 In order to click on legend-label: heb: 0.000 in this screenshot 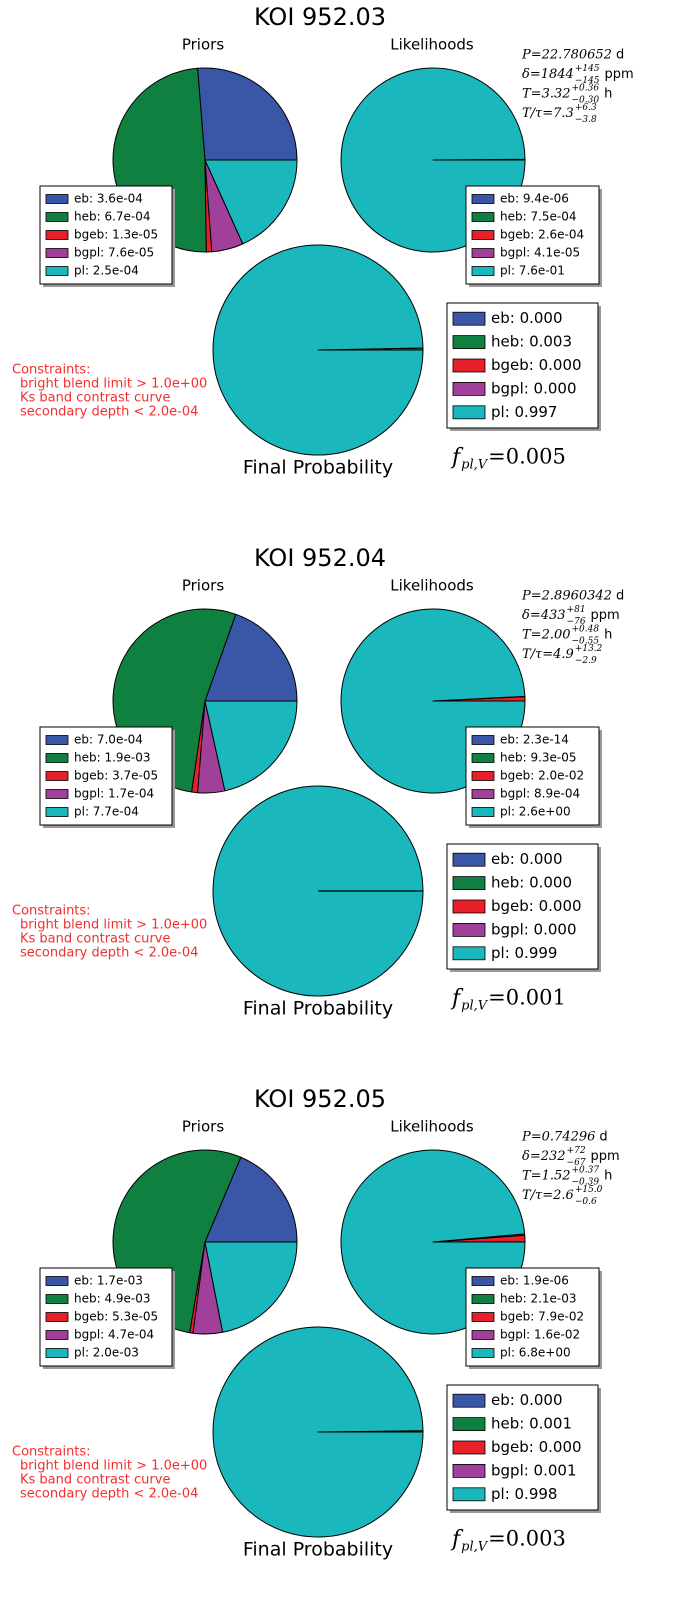, I will do `click(531, 883)`.